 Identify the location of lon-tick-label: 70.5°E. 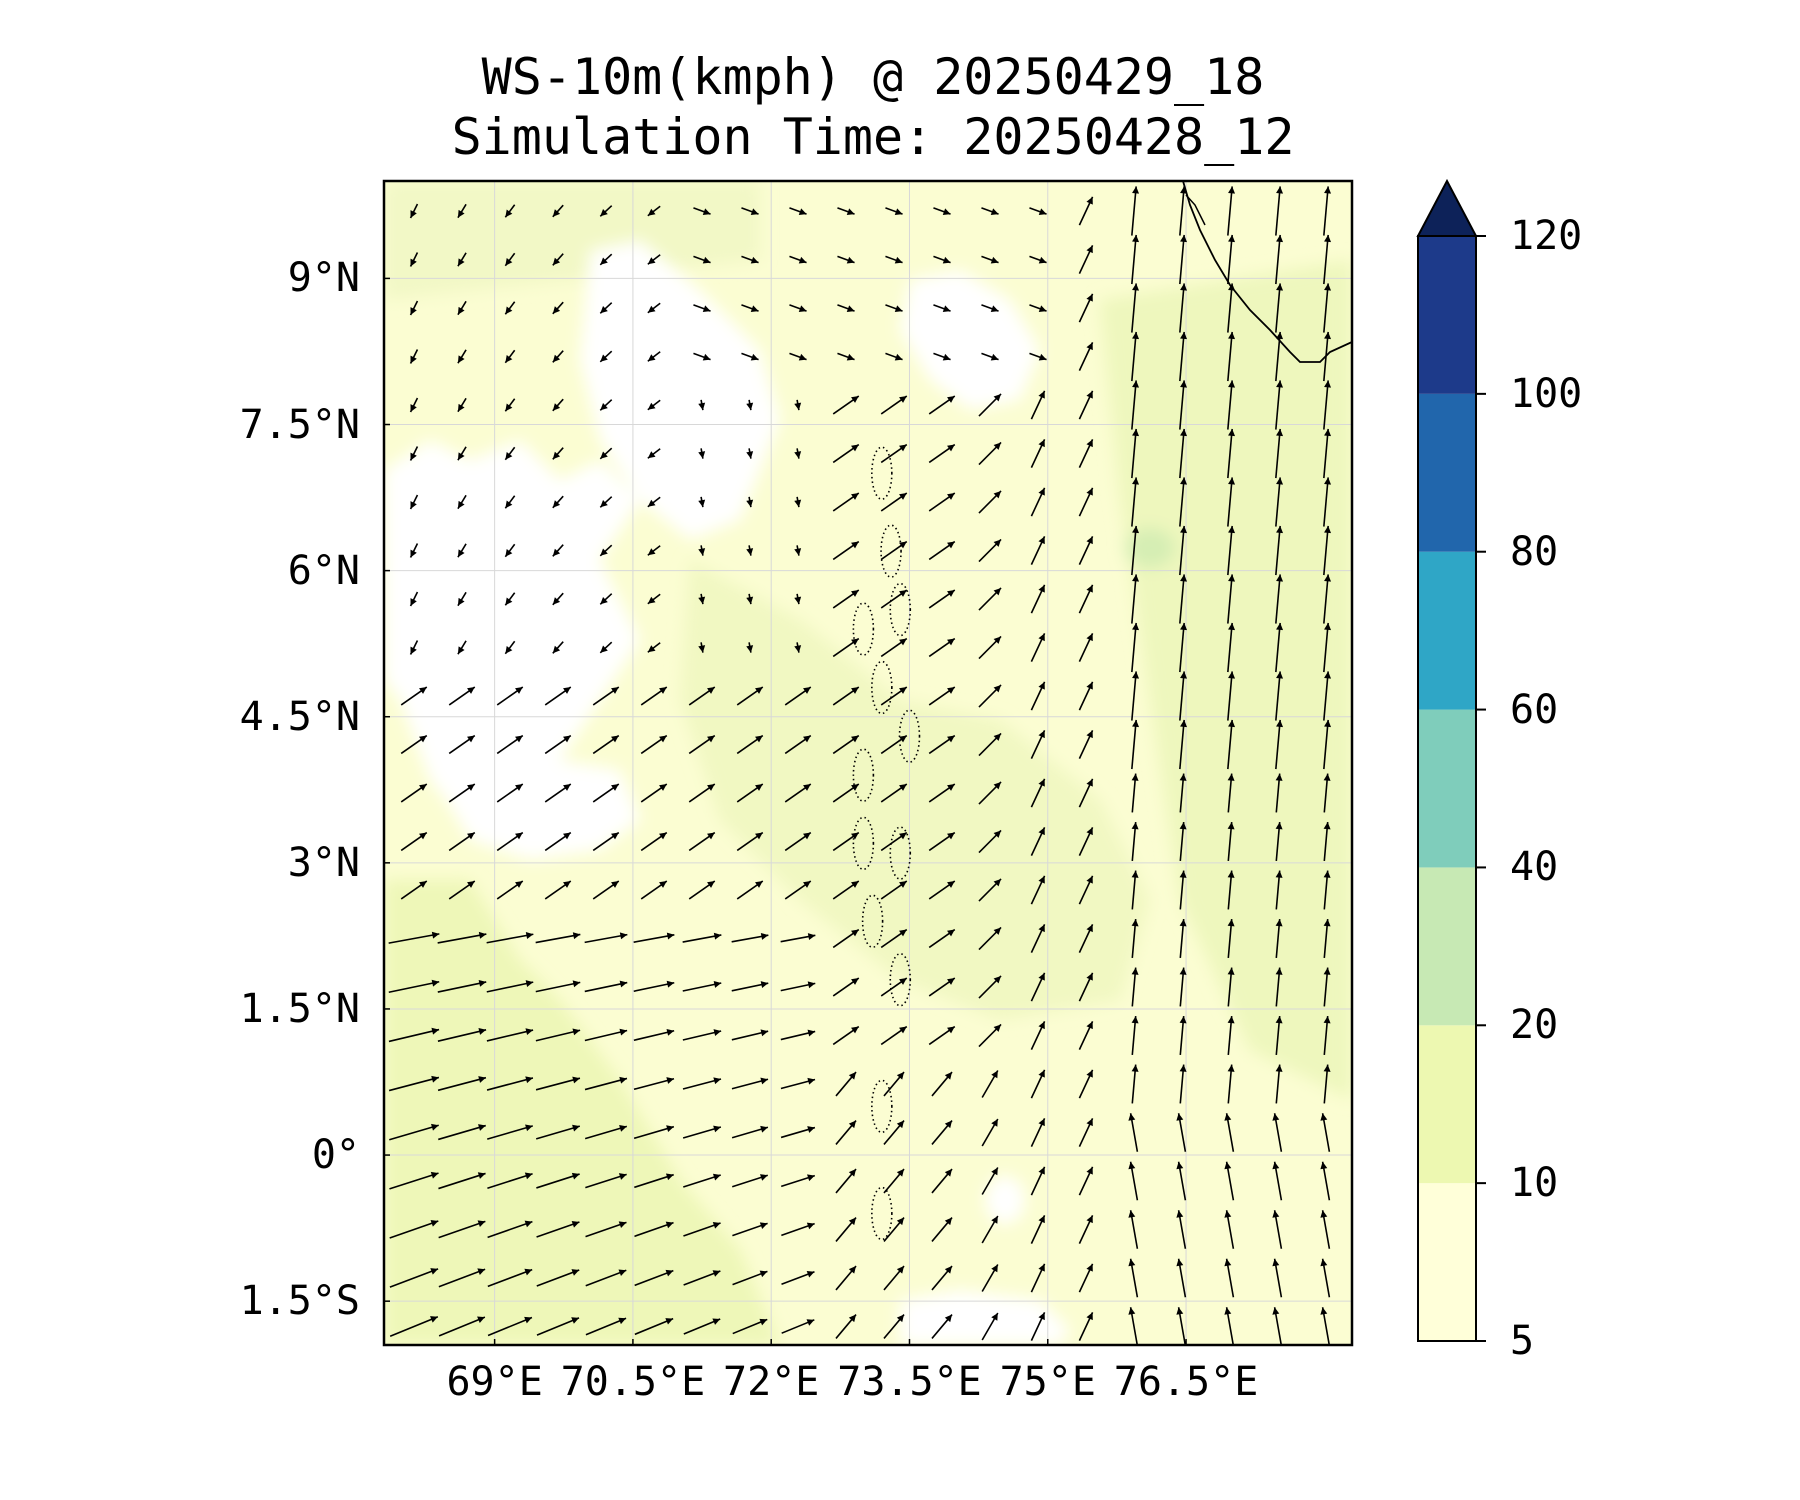
(633, 1382).